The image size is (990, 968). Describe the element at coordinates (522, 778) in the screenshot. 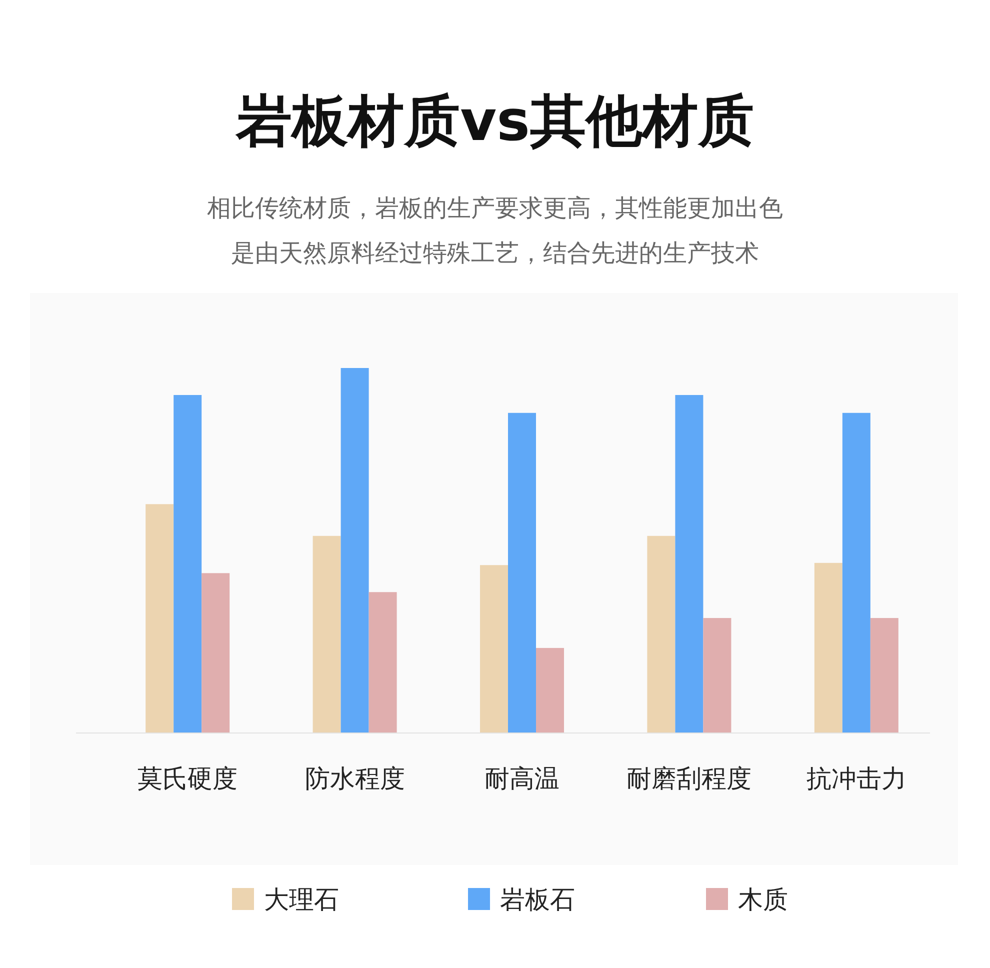

I see `x-tick-label: 耐高温` at that location.